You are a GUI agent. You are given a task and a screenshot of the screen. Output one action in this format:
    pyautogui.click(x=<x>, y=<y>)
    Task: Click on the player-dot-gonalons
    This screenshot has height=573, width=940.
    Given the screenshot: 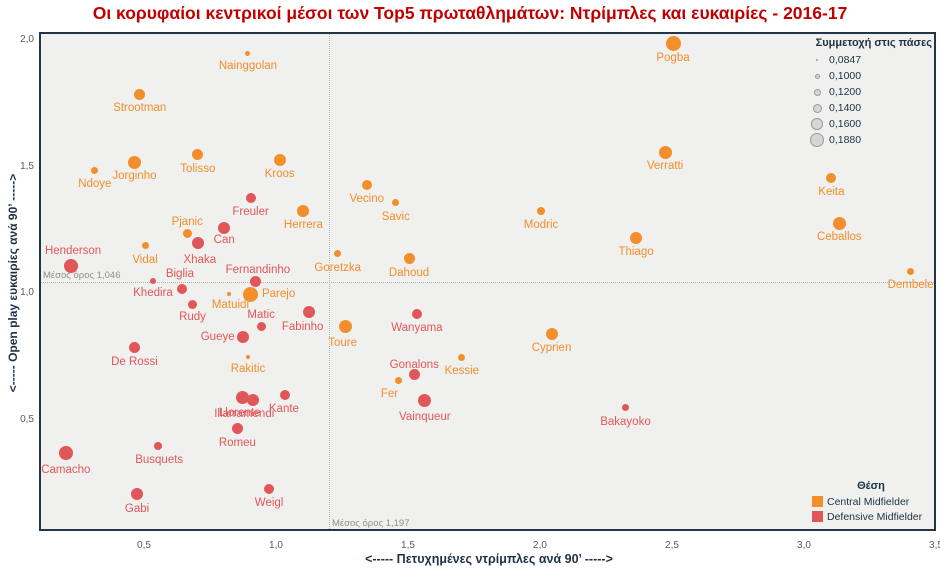 What is the action you would take?
    pyautogui.click(x=414, y=375)
    